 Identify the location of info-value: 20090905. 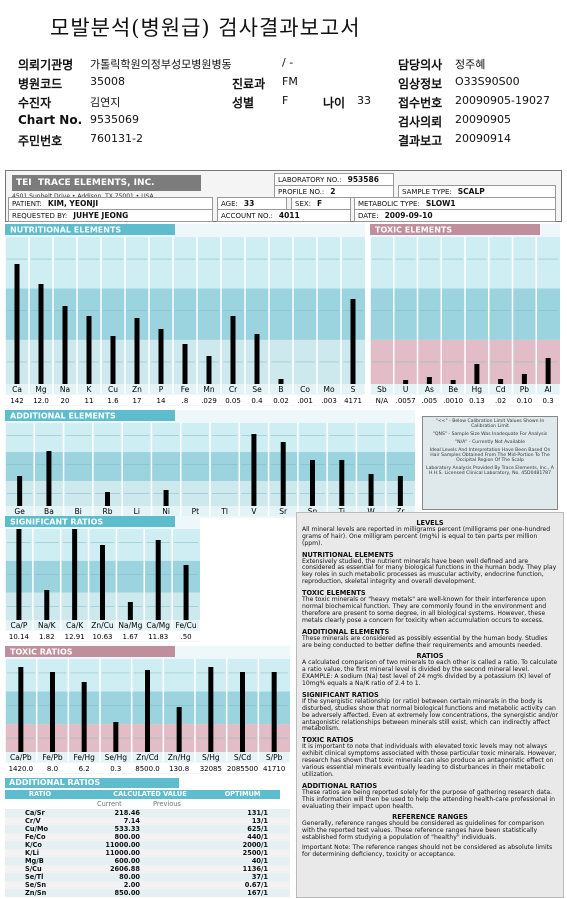
(483, 119).